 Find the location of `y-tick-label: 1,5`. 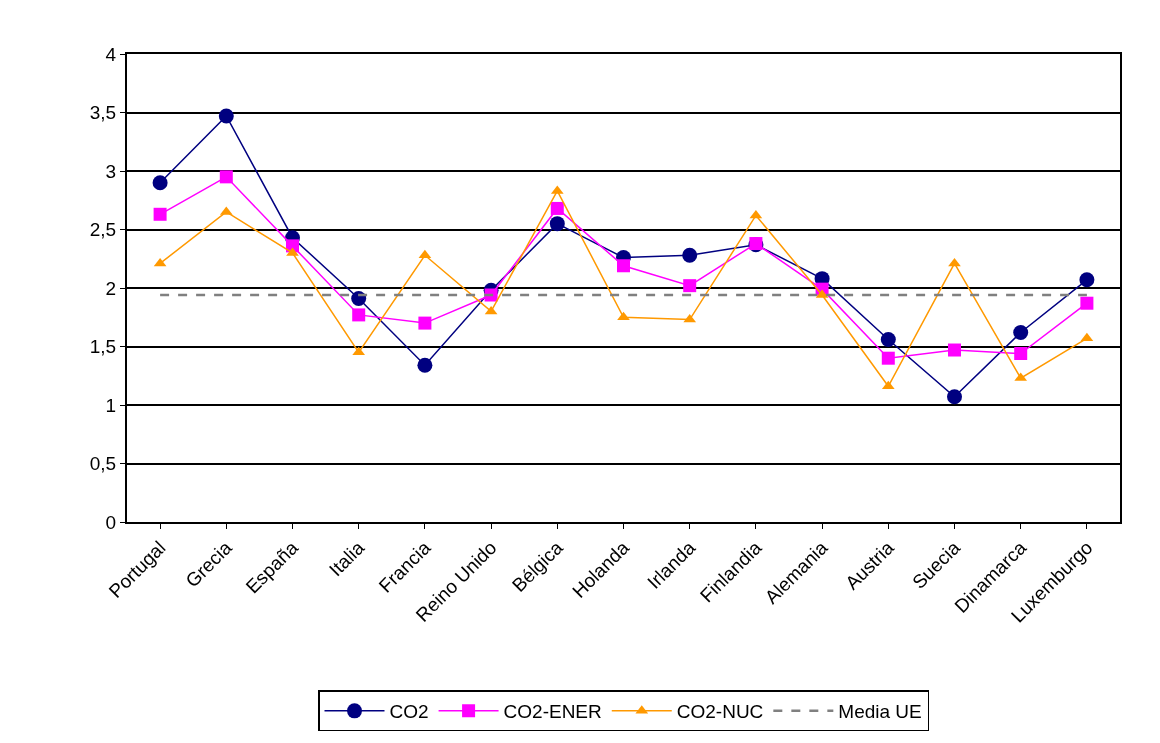

y-tick-label: 1,5 is located at coordinates (103, 347).